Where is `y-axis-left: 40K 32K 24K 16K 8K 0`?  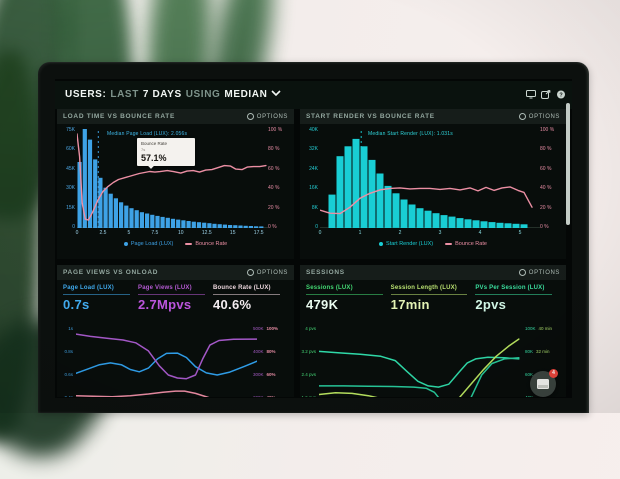
y-axis-left: 40K 32K 24K 16K 8K 0 is located at coordinates (309, 178).